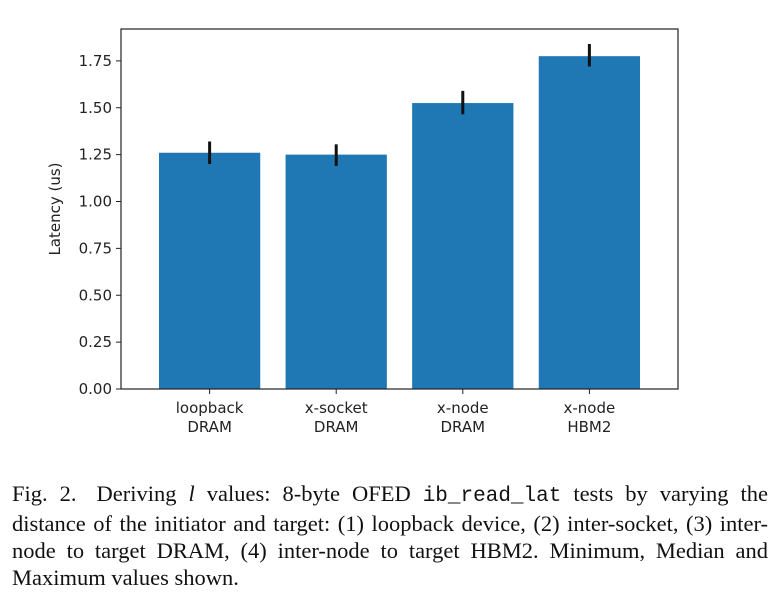 Image resolution: width=775 pixels, height=593 pixels. I want to click on caption-text-1: Deriving, so click(142, 493).